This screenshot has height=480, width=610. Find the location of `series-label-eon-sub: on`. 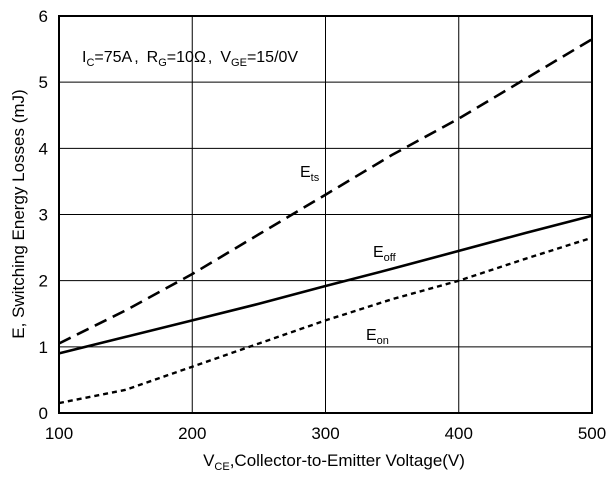

series-label-eon-sub: on is located at coordinates (383, 341).